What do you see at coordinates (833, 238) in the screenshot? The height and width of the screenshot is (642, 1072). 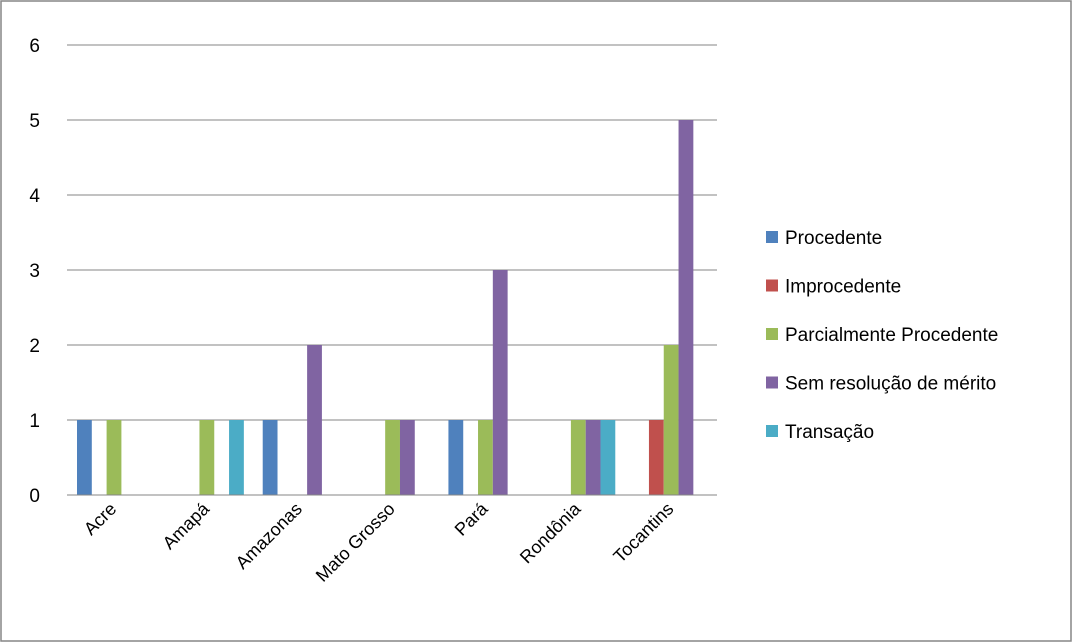 I see `legend-label: Procedente` at bounding box center [833, 238].